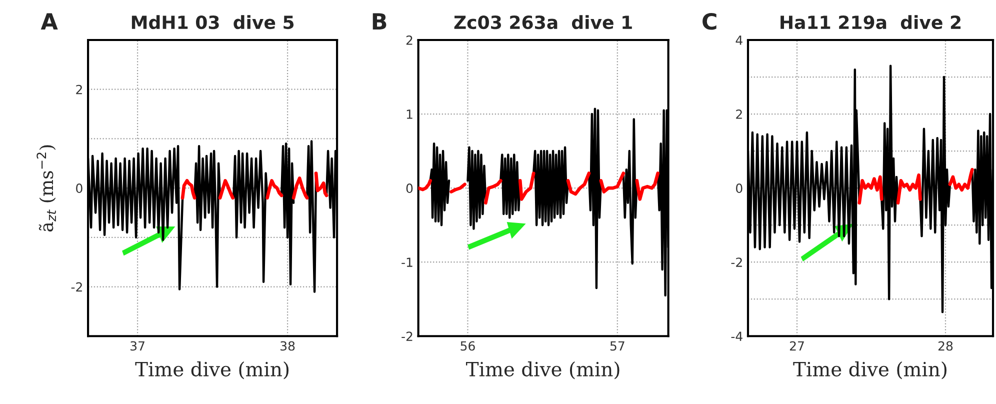 This screenshot has width=996, height=404. What do you see at coordinates (797, 345) in the screenshot?
I see `x-tick-label: 27` at bounding box center [797, 345].